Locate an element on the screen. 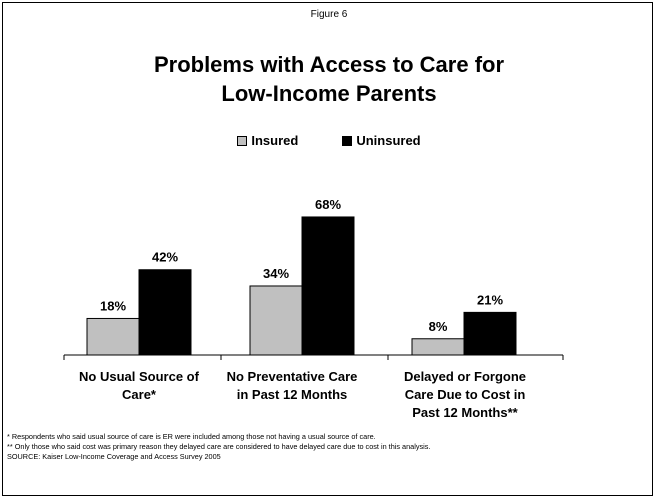 This screenshot has height=500, width=658. category-label-line: Care Due to Cost in is located at coordinates (465, 394).